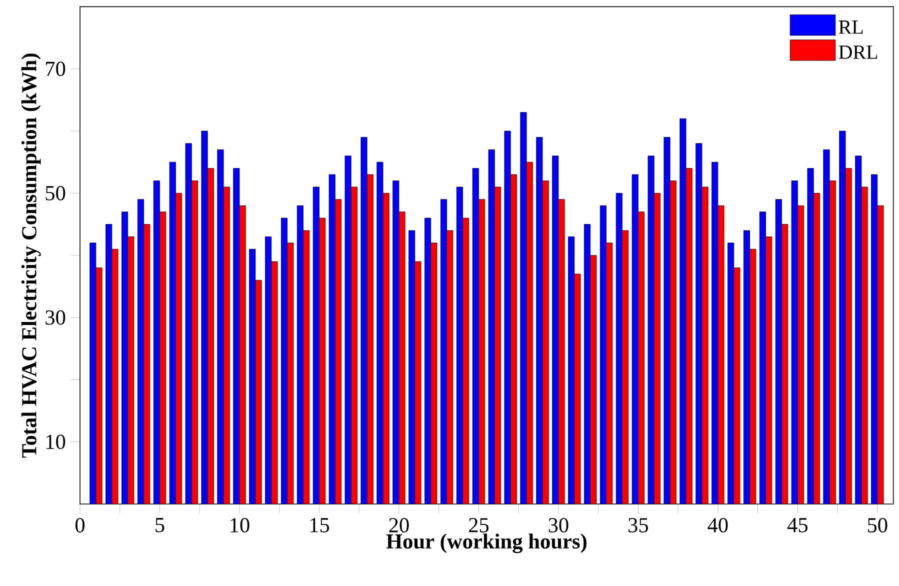 The width and height of the screenshot is (899, 586). Describe the element at coordinates (56, 317) in the screenshot. I see `y-tick-label: 30` at that location.